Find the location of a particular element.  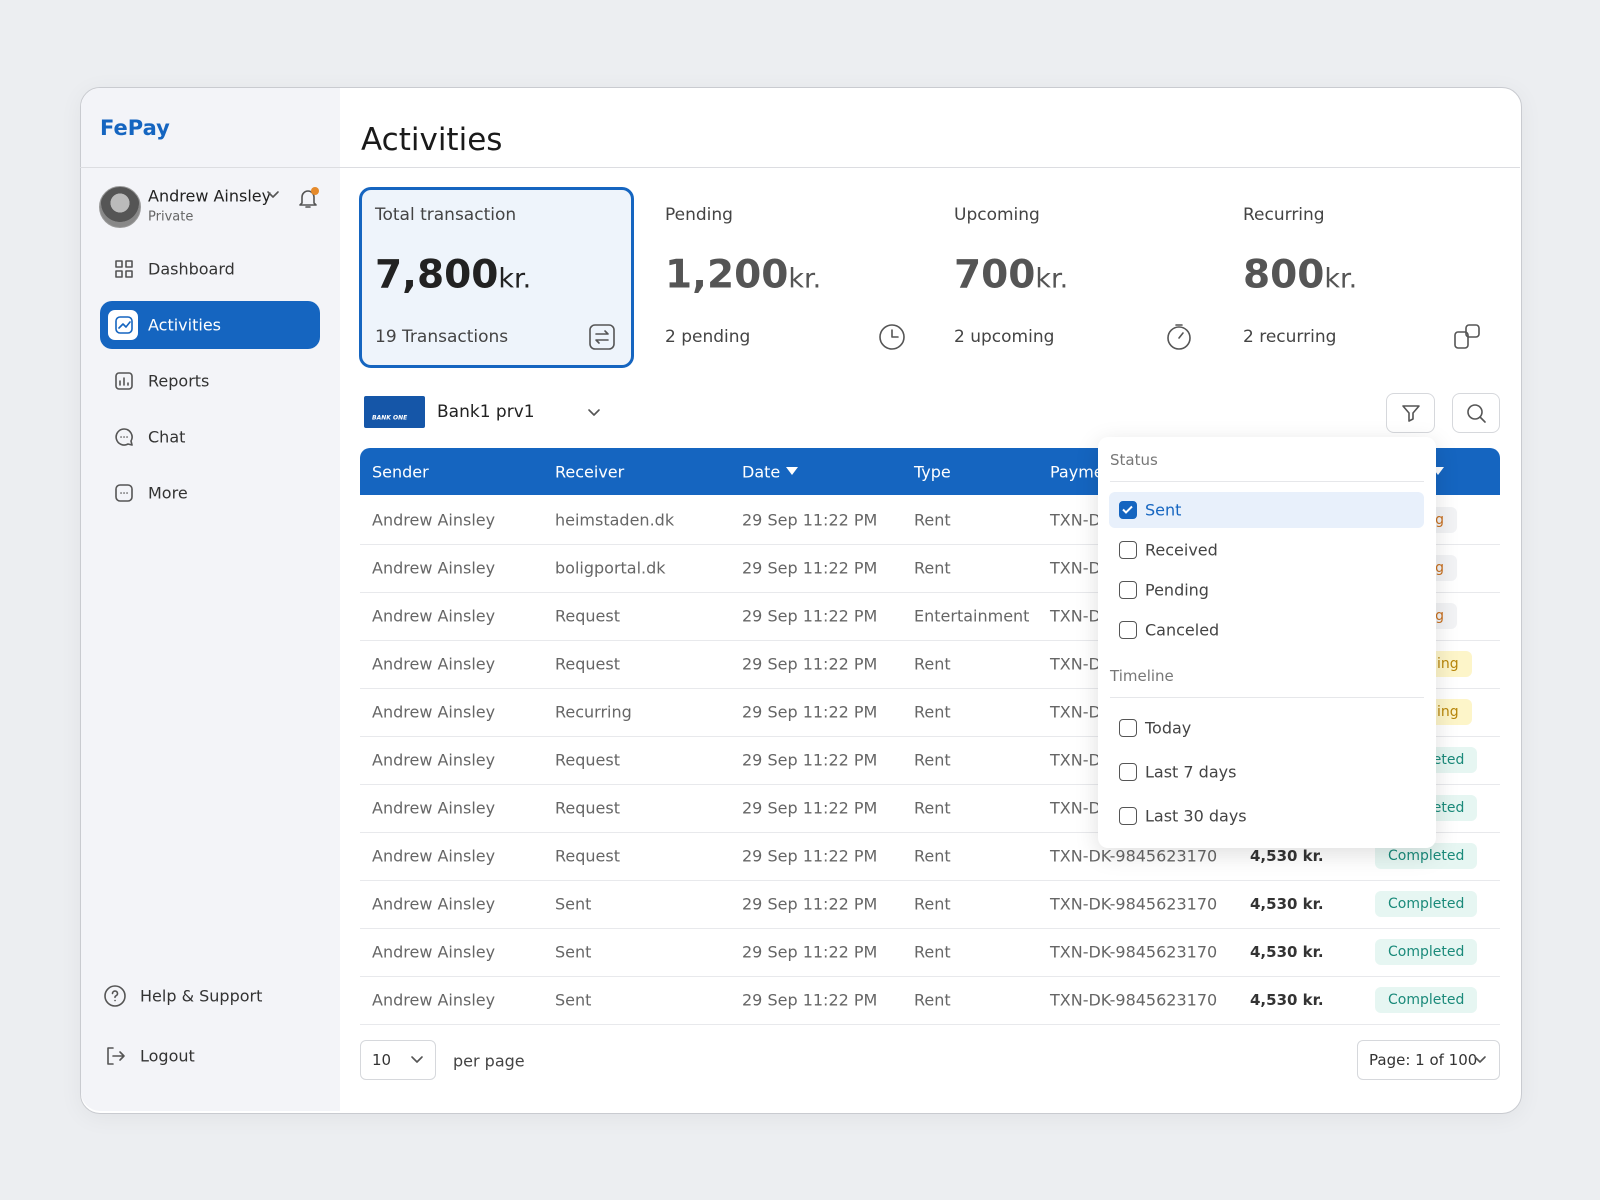

page-select is located at coordinates (1428, 1060).